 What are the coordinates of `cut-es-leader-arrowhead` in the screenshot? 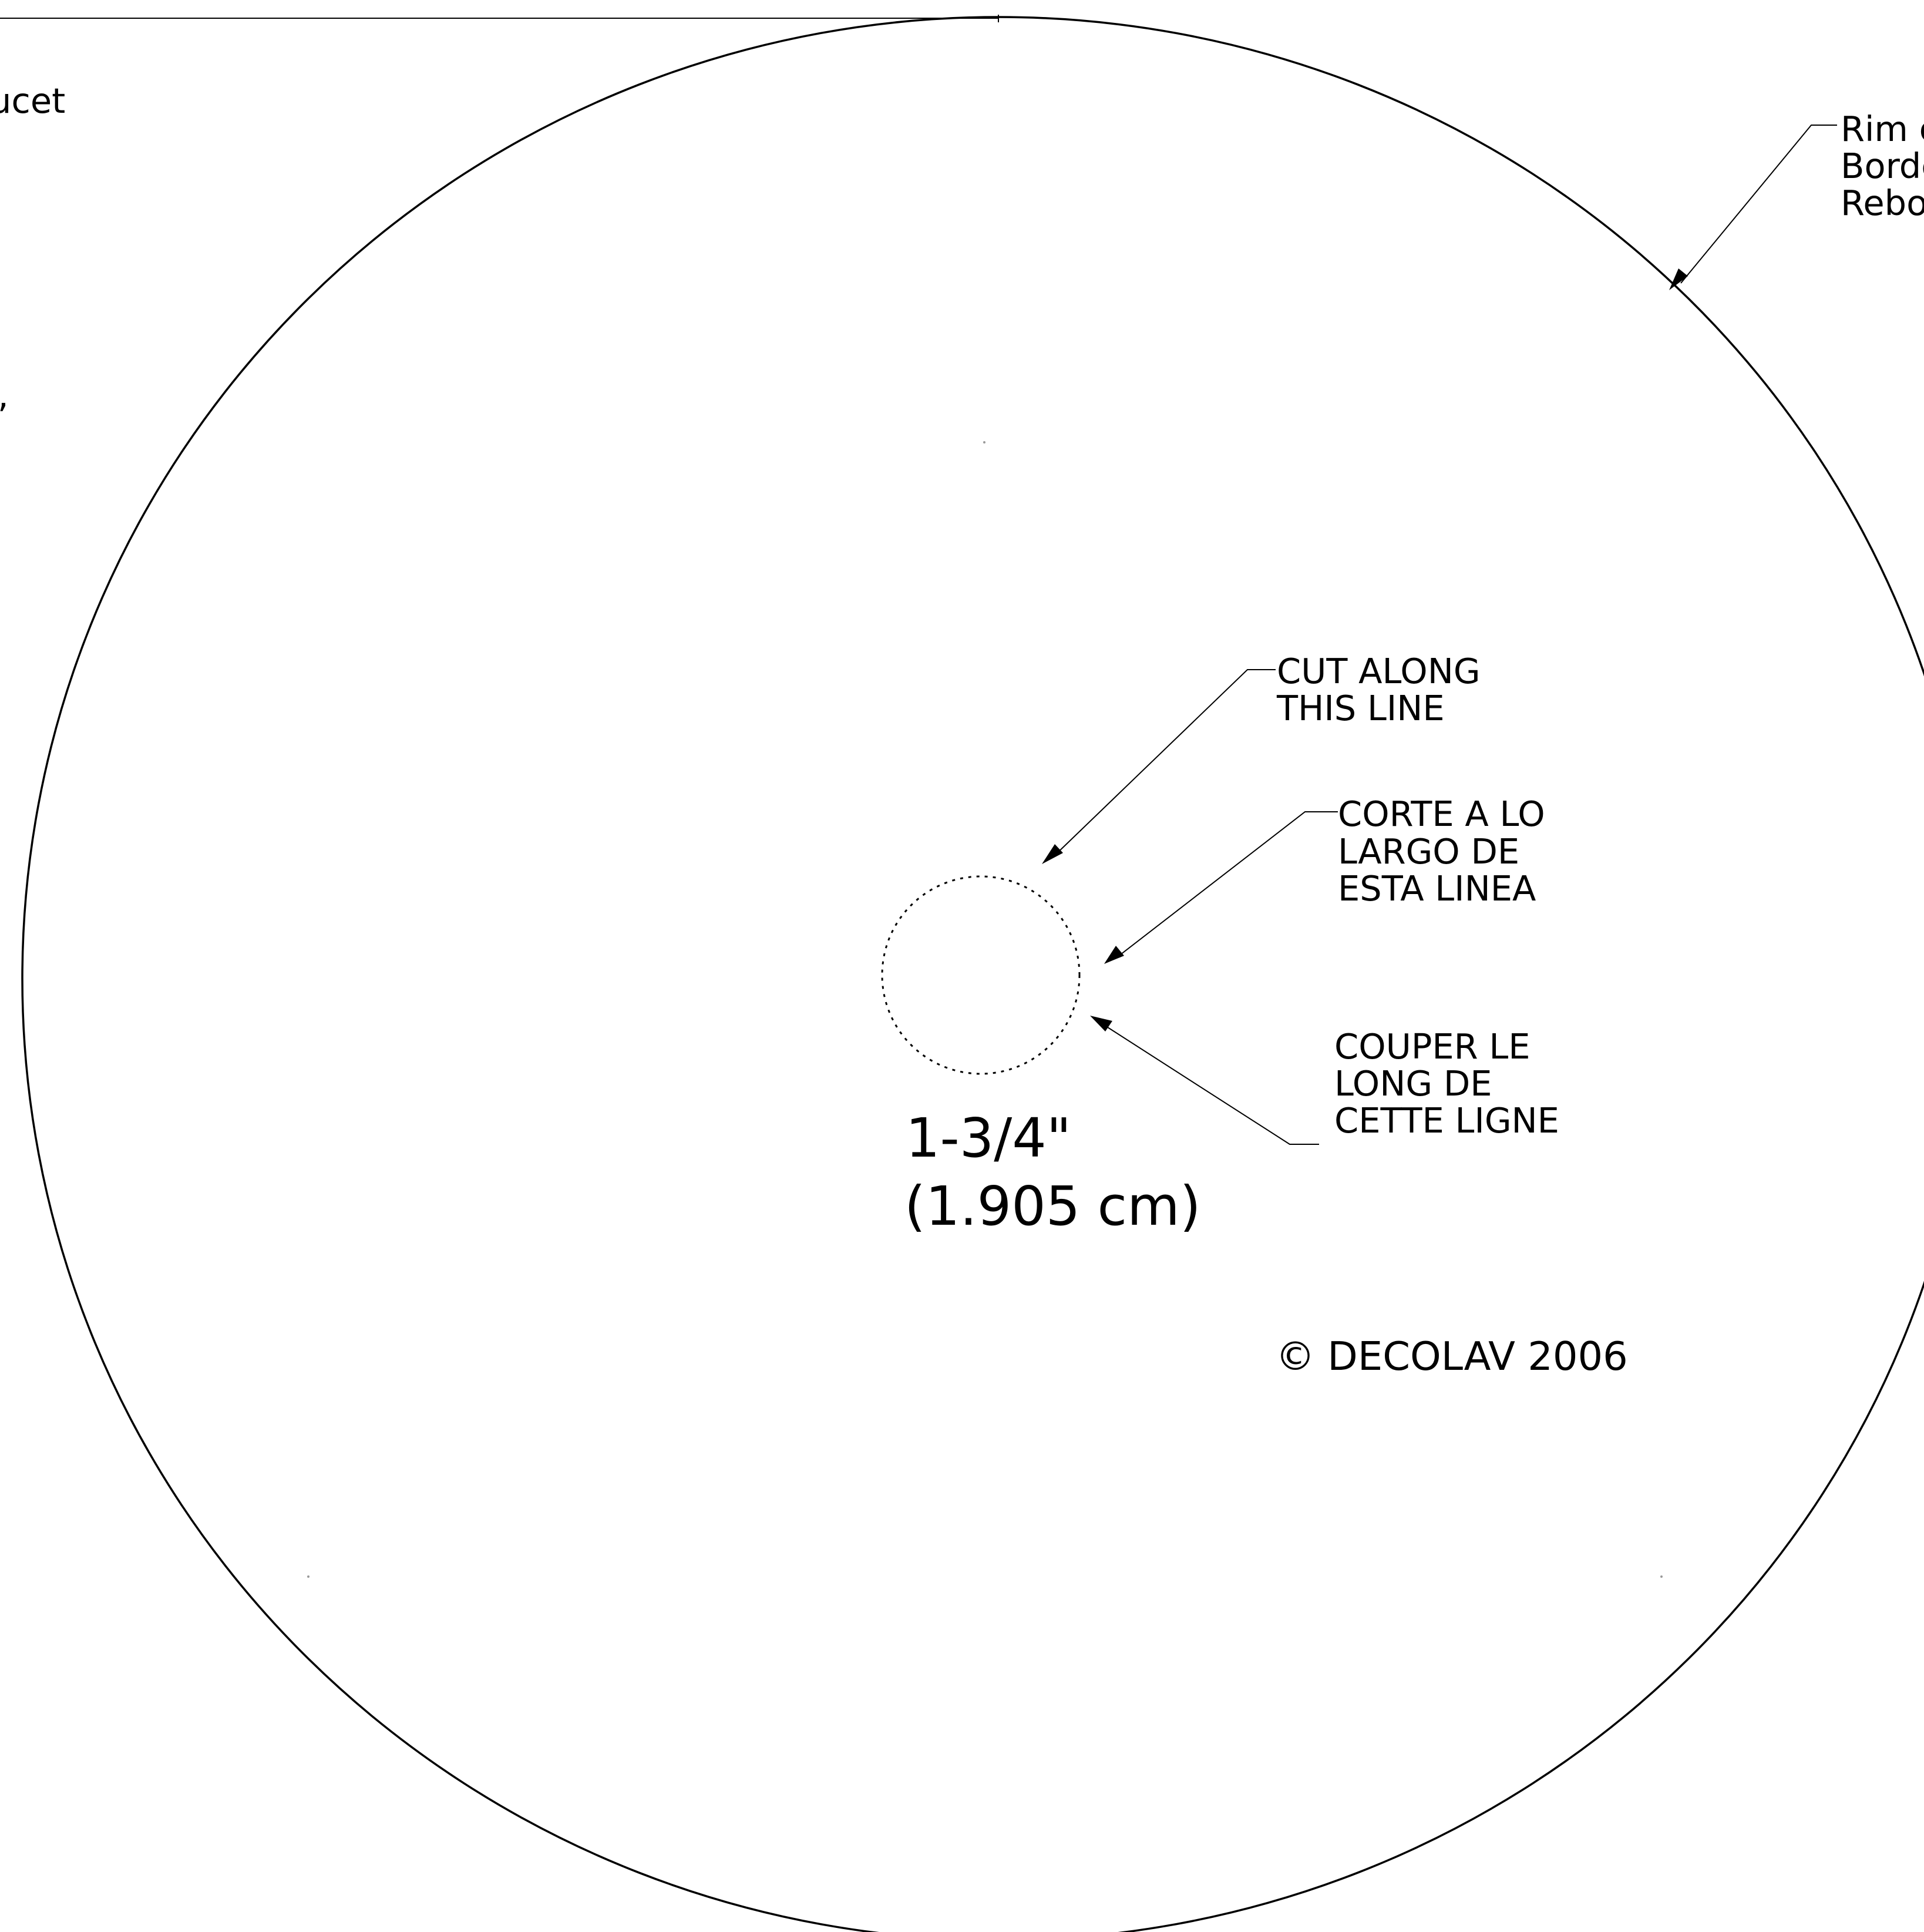 It's located at (1114, 955).